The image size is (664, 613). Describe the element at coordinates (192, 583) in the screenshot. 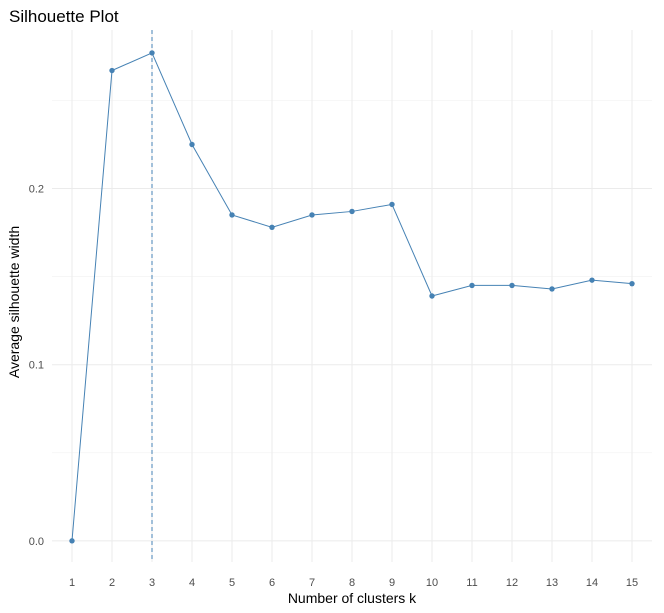

I see `x-tick-label: 4` at that location.